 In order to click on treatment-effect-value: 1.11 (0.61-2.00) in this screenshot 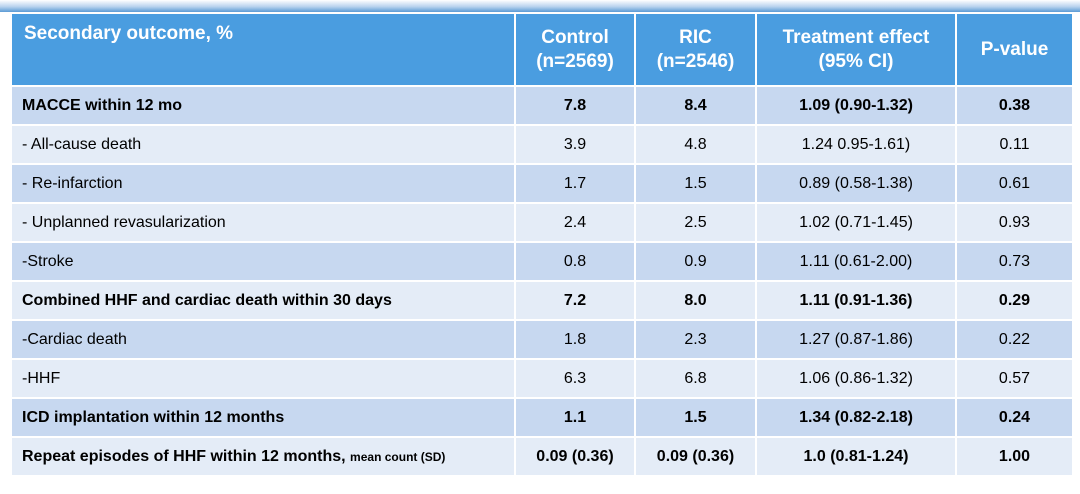, I will do `click(856, 261)`.